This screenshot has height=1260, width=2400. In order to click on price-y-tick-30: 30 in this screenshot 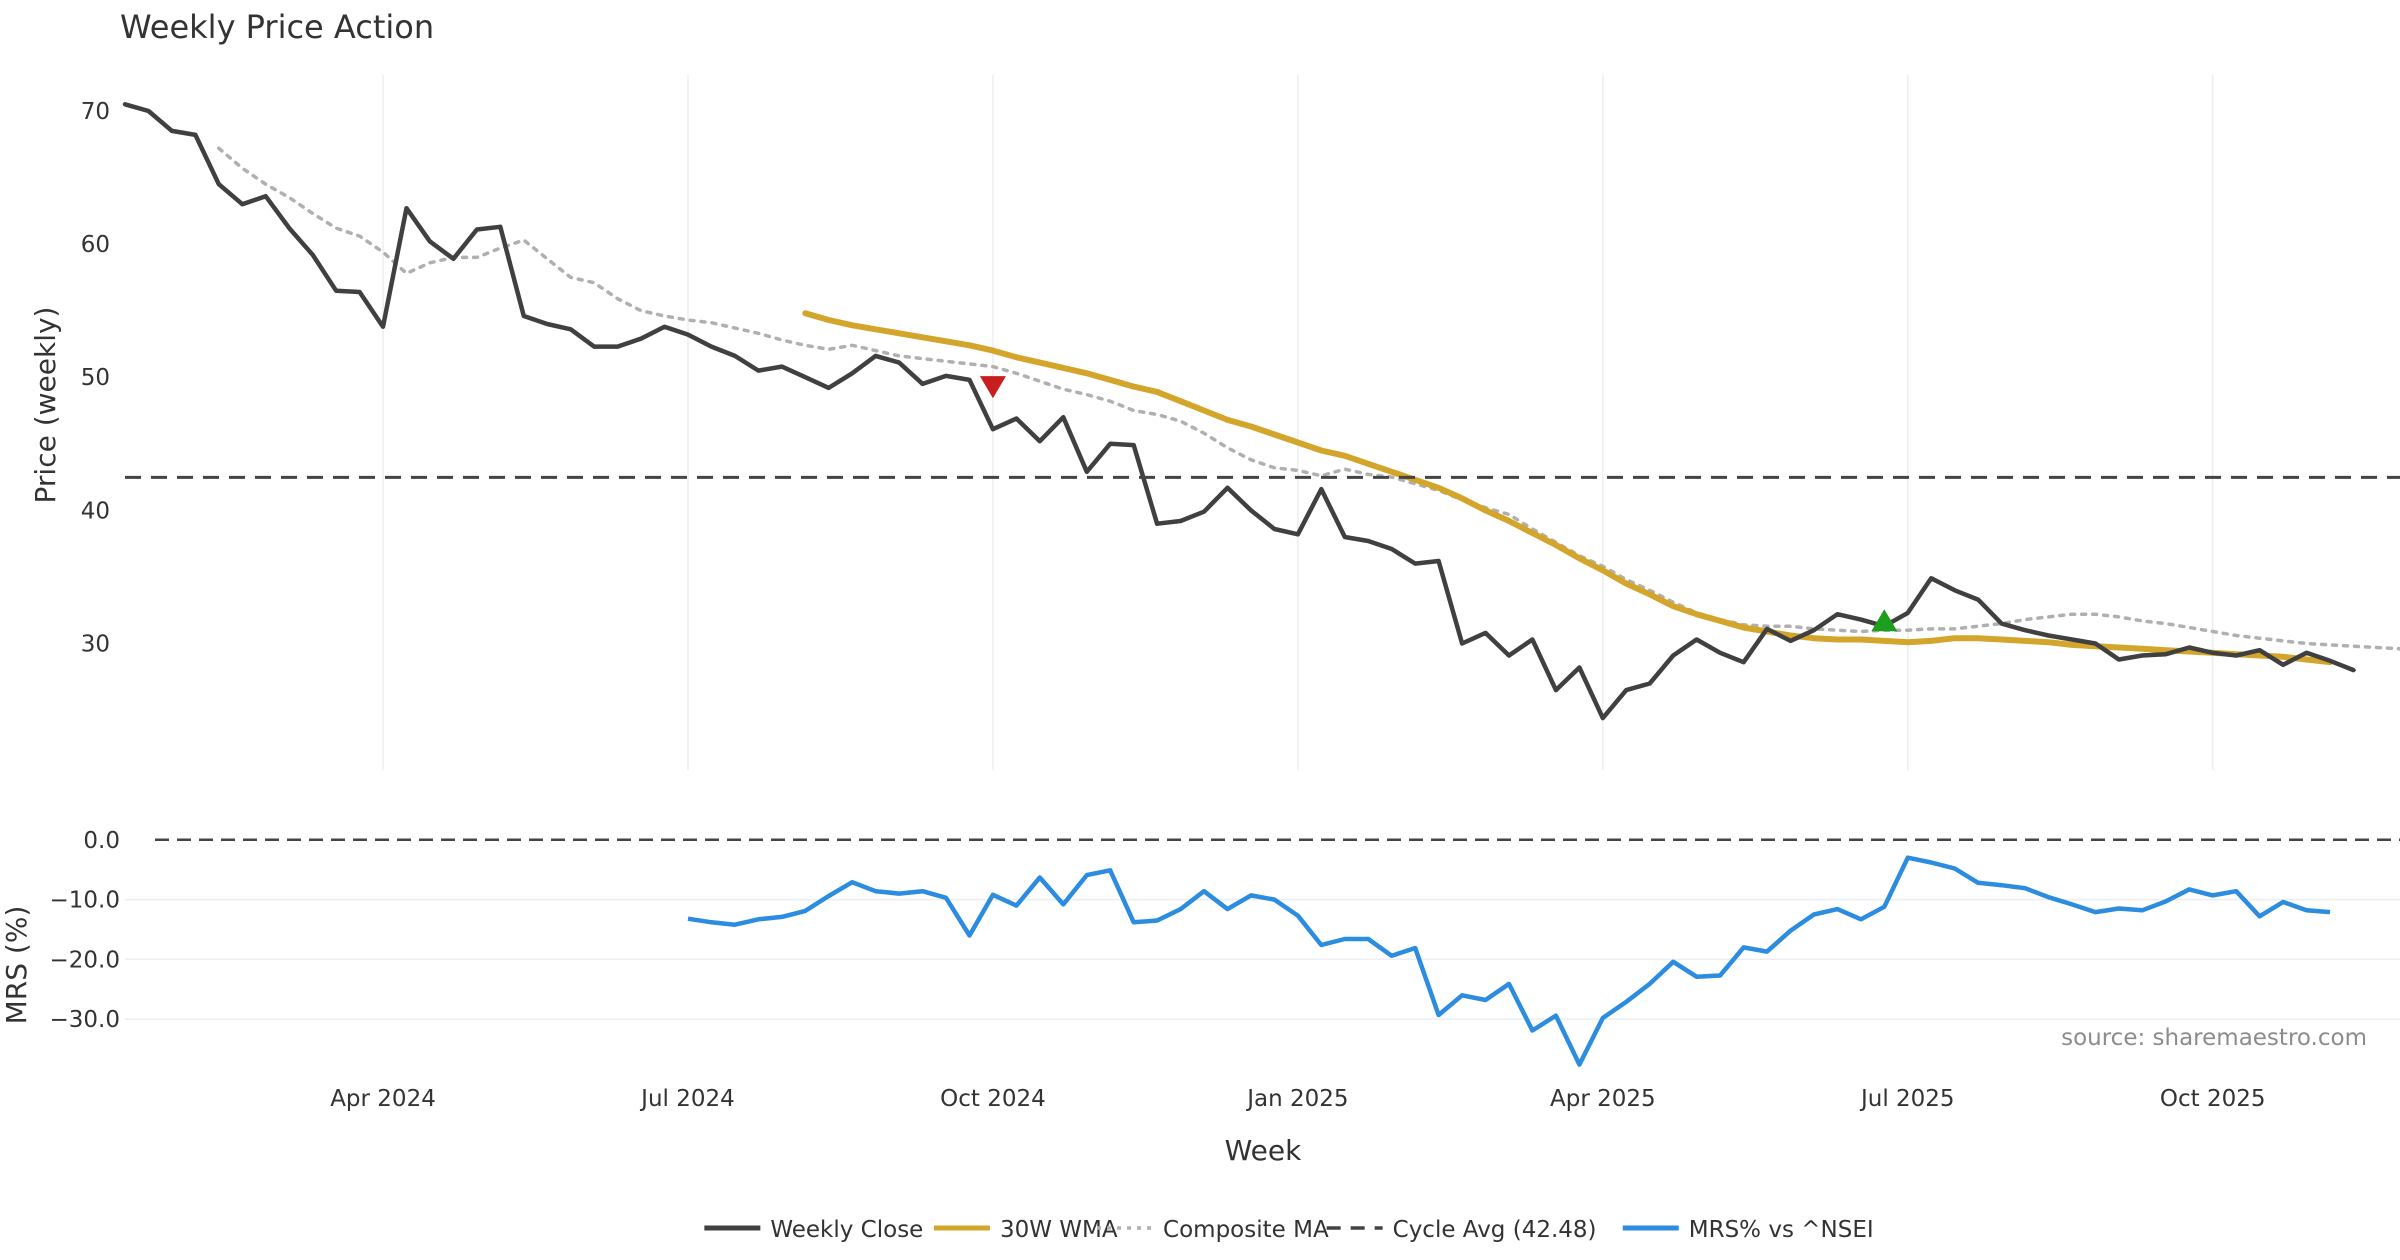, I will do `click(95, 645)`.